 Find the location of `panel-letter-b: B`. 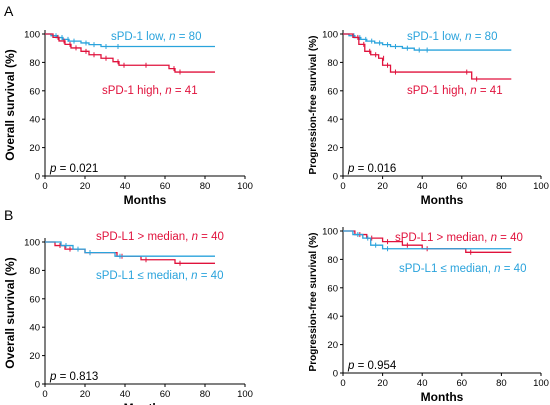

panel-letter-b: B is located at coordinates (8, 215).